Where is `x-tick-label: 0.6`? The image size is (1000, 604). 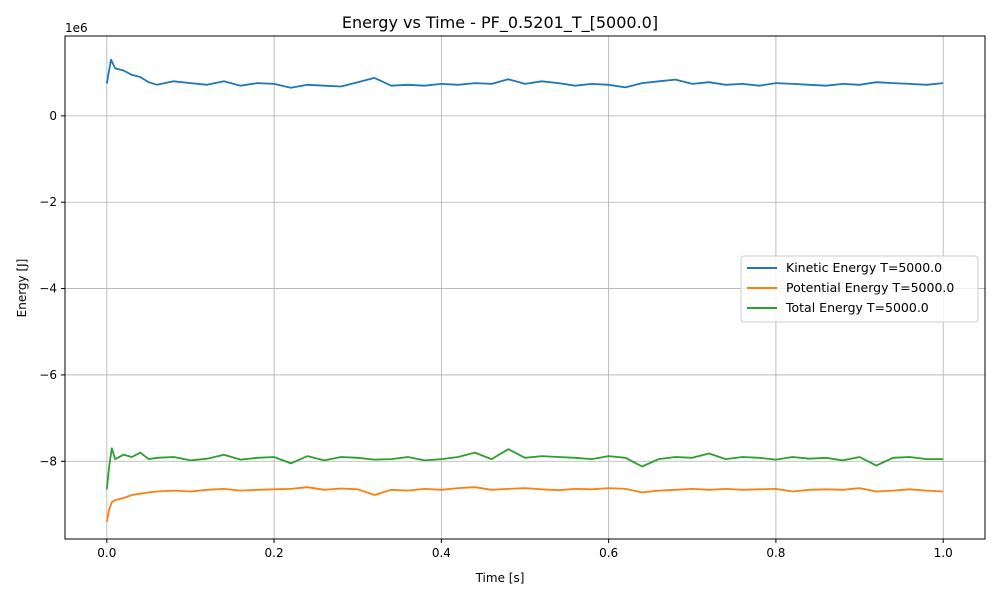
x-tick-label: 0.6 is located at coordinates (608, 553).